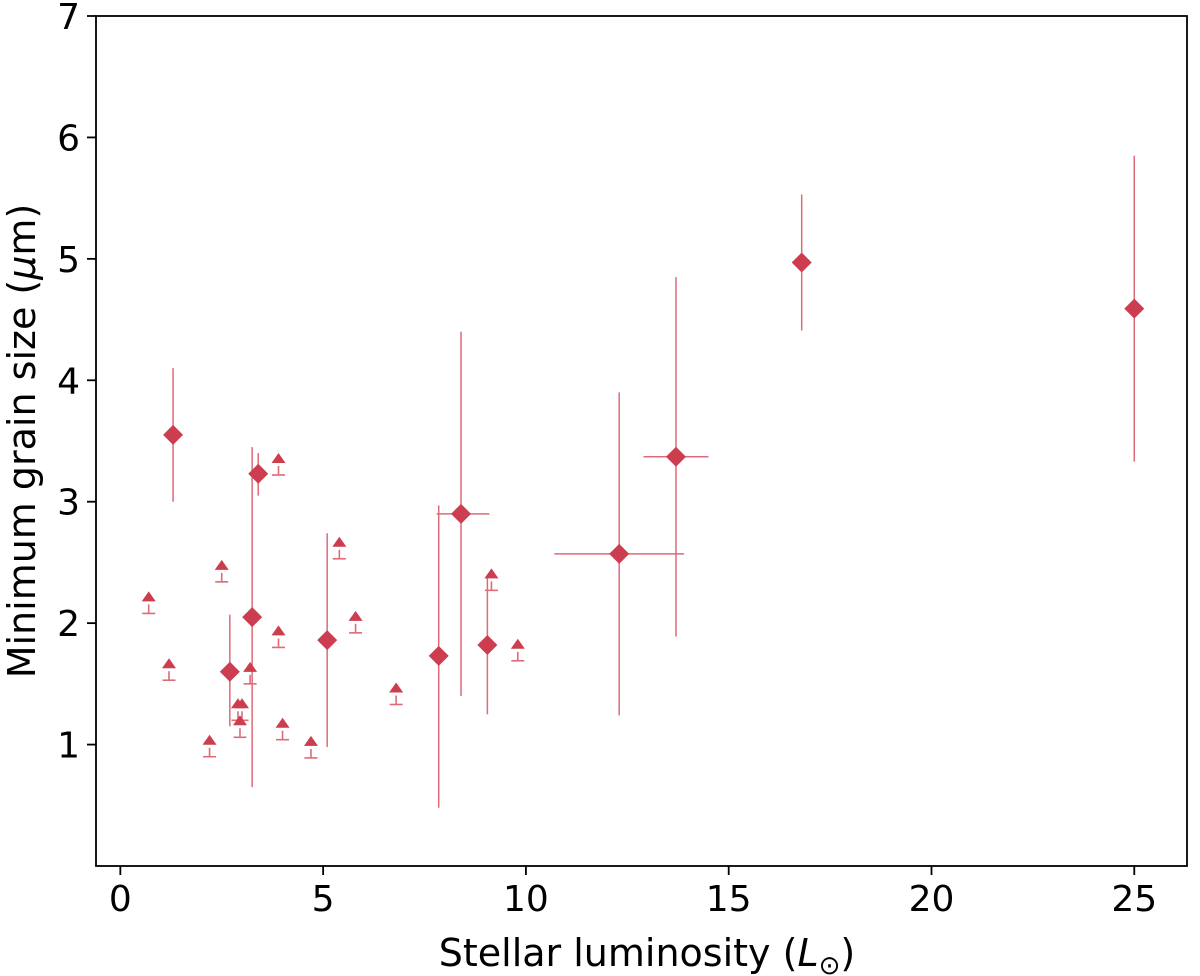  What do you see at coordinates (22, 230) in the screenshot?
I see `y-axis-label-close: m)` at bounding box center [22, 230].